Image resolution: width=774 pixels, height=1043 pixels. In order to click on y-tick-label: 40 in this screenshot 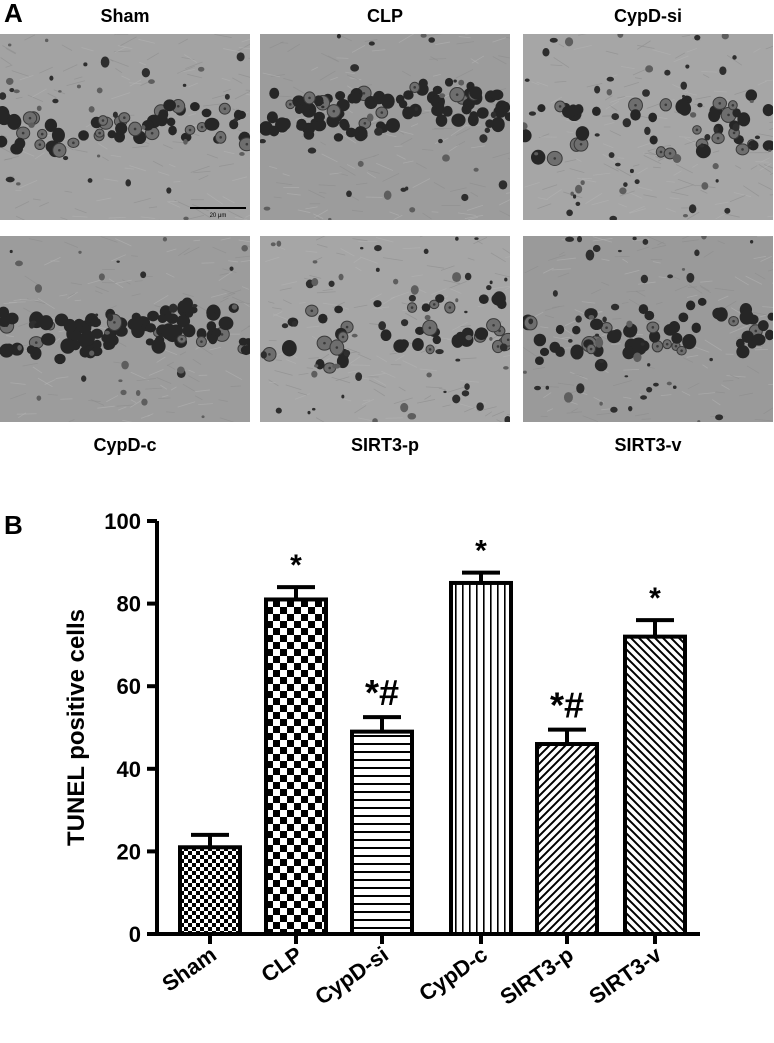, I will do `click(129, 769)`.